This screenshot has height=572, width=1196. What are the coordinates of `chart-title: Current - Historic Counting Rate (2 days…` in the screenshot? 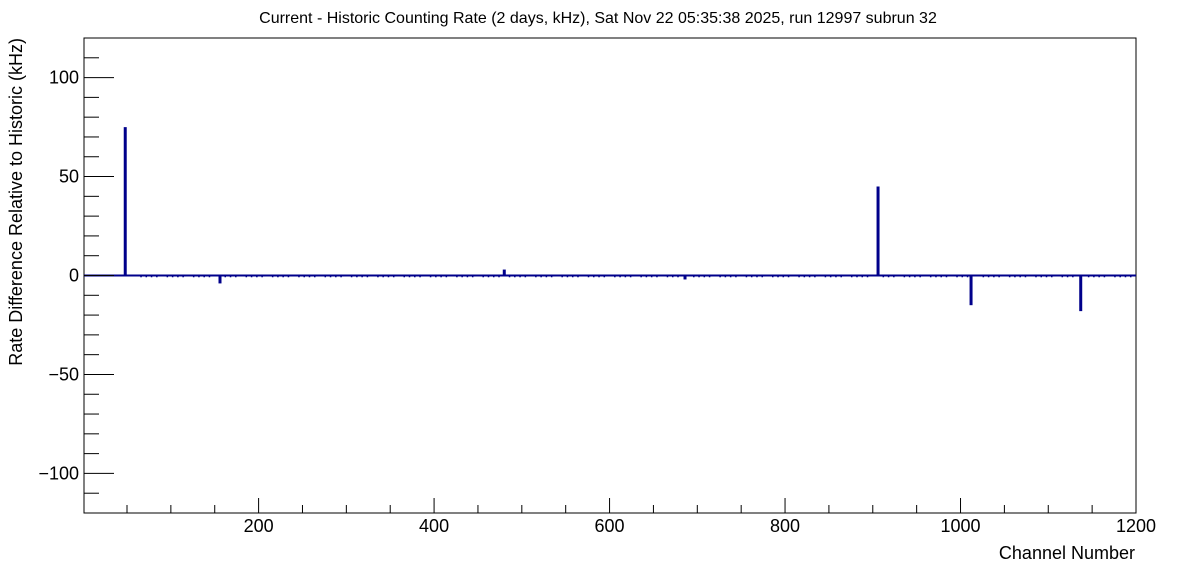 It's located at (598, 18).